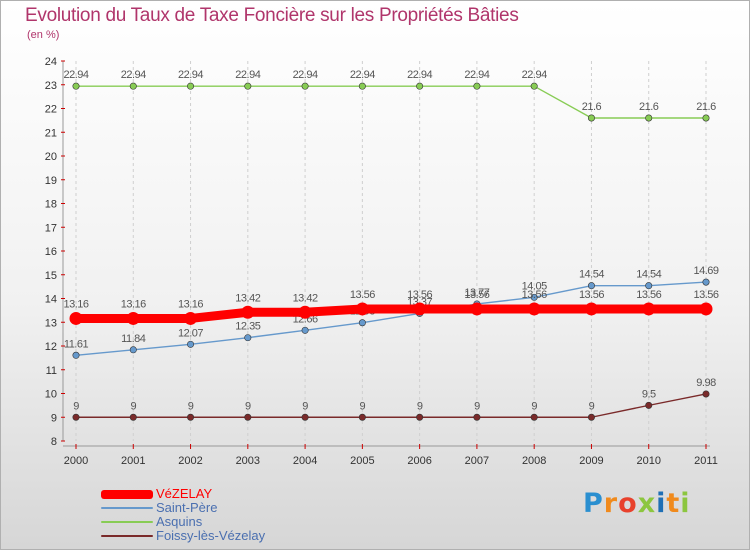  Describe the element at coordinates (534, 461) in the screenshot. I see `x-tick-label-2008: 2008` at that location.